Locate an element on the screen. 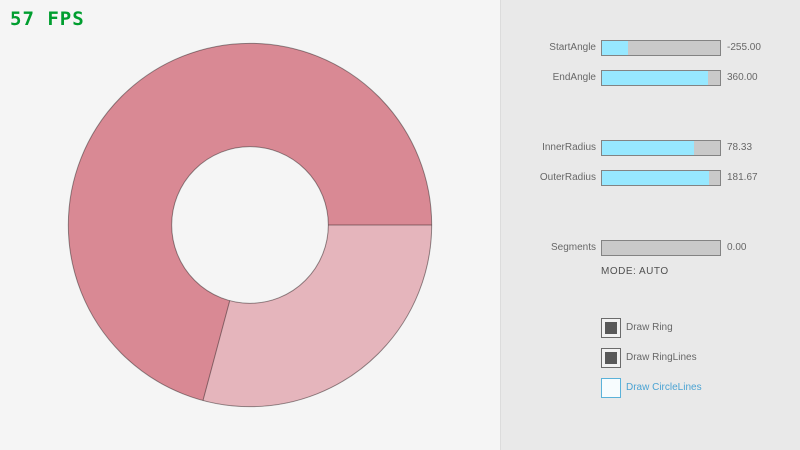 This screenshot has height=450, width=800. slider-row-outer-radius: OuterRadius 181.67 is located at coordinates (650, 178).